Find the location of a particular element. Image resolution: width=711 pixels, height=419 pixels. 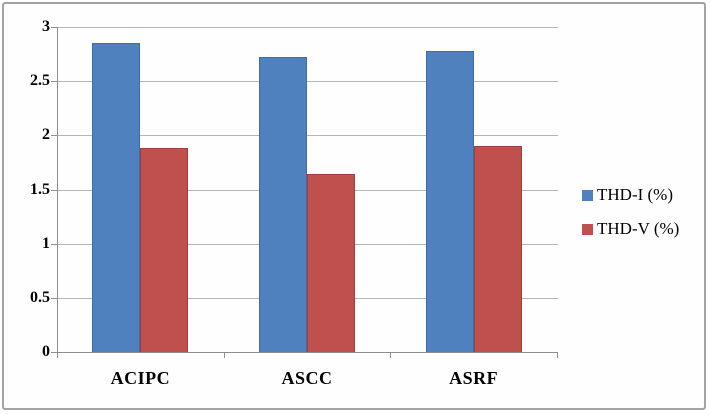

legend-item-thd-i: THD-I (%) is located at coordinates (630, 195).